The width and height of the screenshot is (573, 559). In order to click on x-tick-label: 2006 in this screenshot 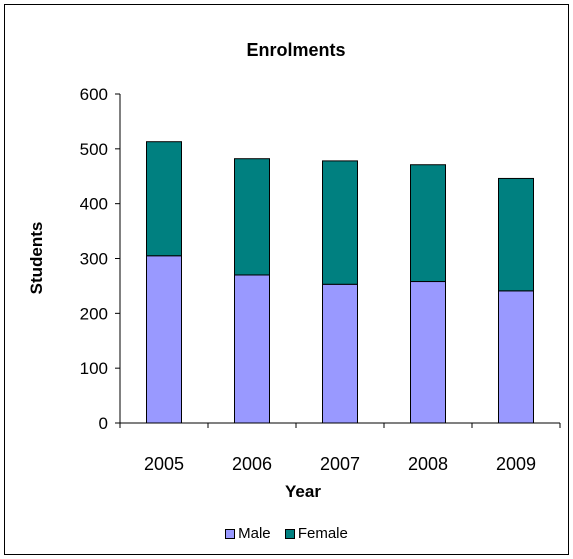, I will do `click(252, 464)`.